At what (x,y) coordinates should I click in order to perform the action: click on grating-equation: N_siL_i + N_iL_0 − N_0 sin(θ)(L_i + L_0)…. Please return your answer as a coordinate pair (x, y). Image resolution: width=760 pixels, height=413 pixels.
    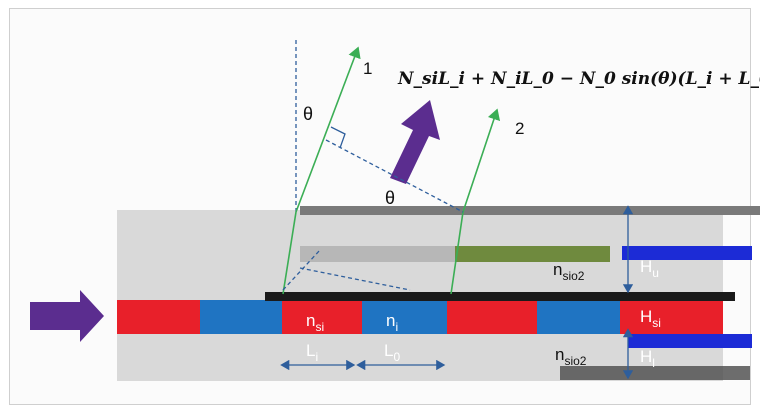
    Looking at the image, I should click on (578, 79).